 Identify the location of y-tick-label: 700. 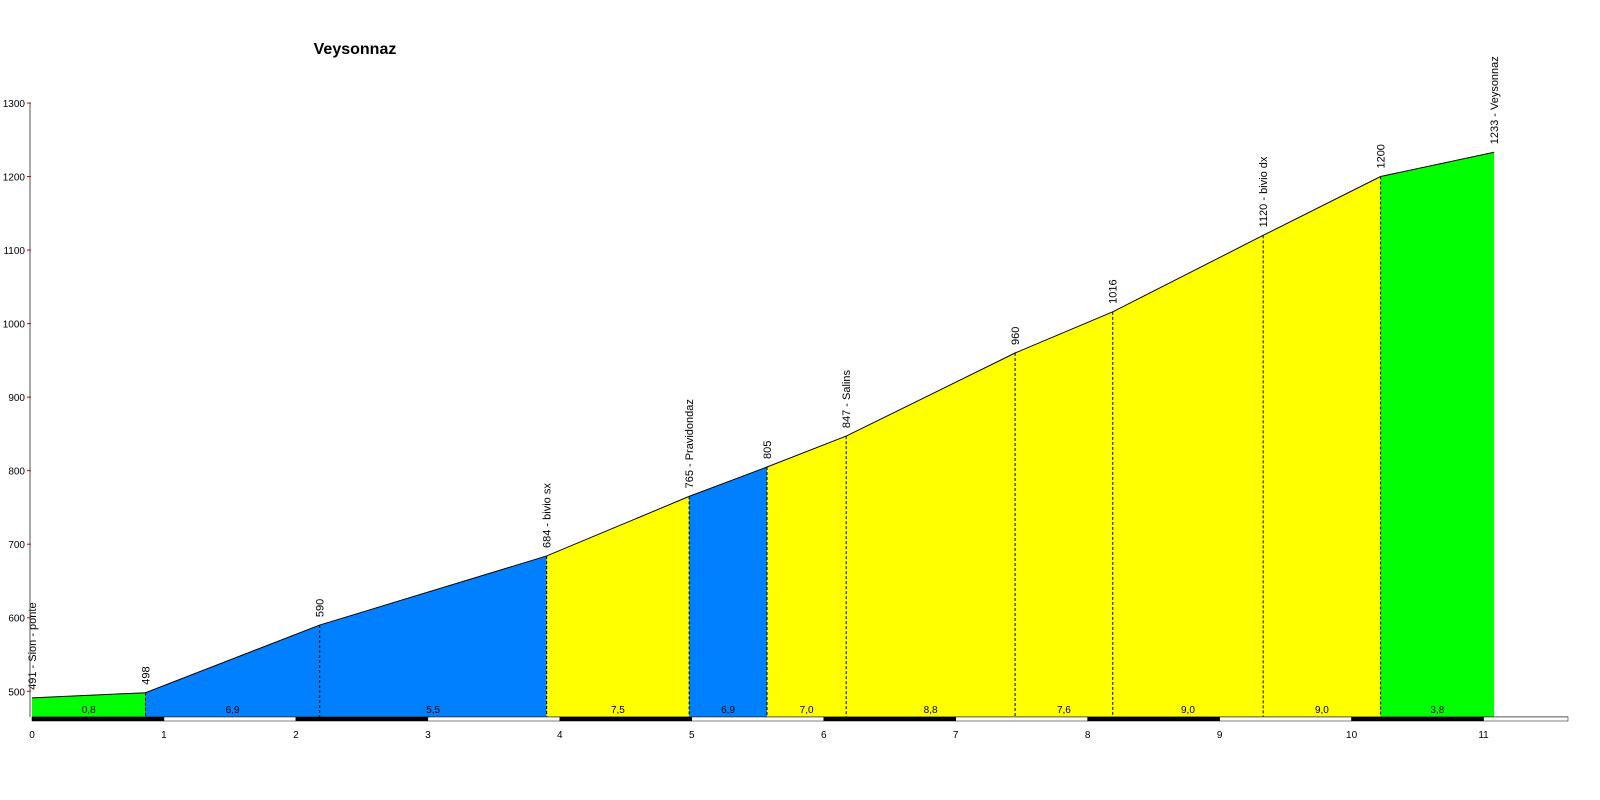
(16, 545).